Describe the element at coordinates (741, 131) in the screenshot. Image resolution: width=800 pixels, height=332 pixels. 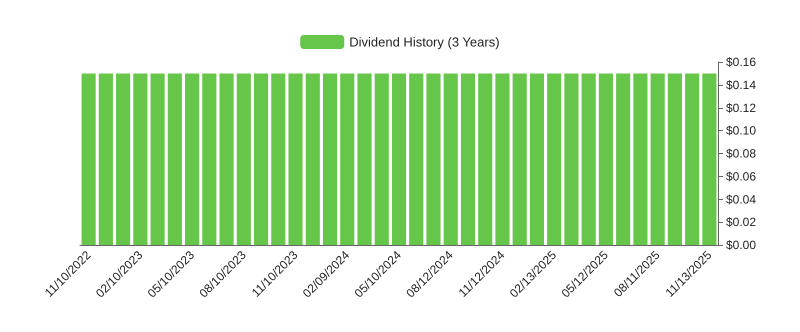
I see `y-tick-label: $0.10` at that location.